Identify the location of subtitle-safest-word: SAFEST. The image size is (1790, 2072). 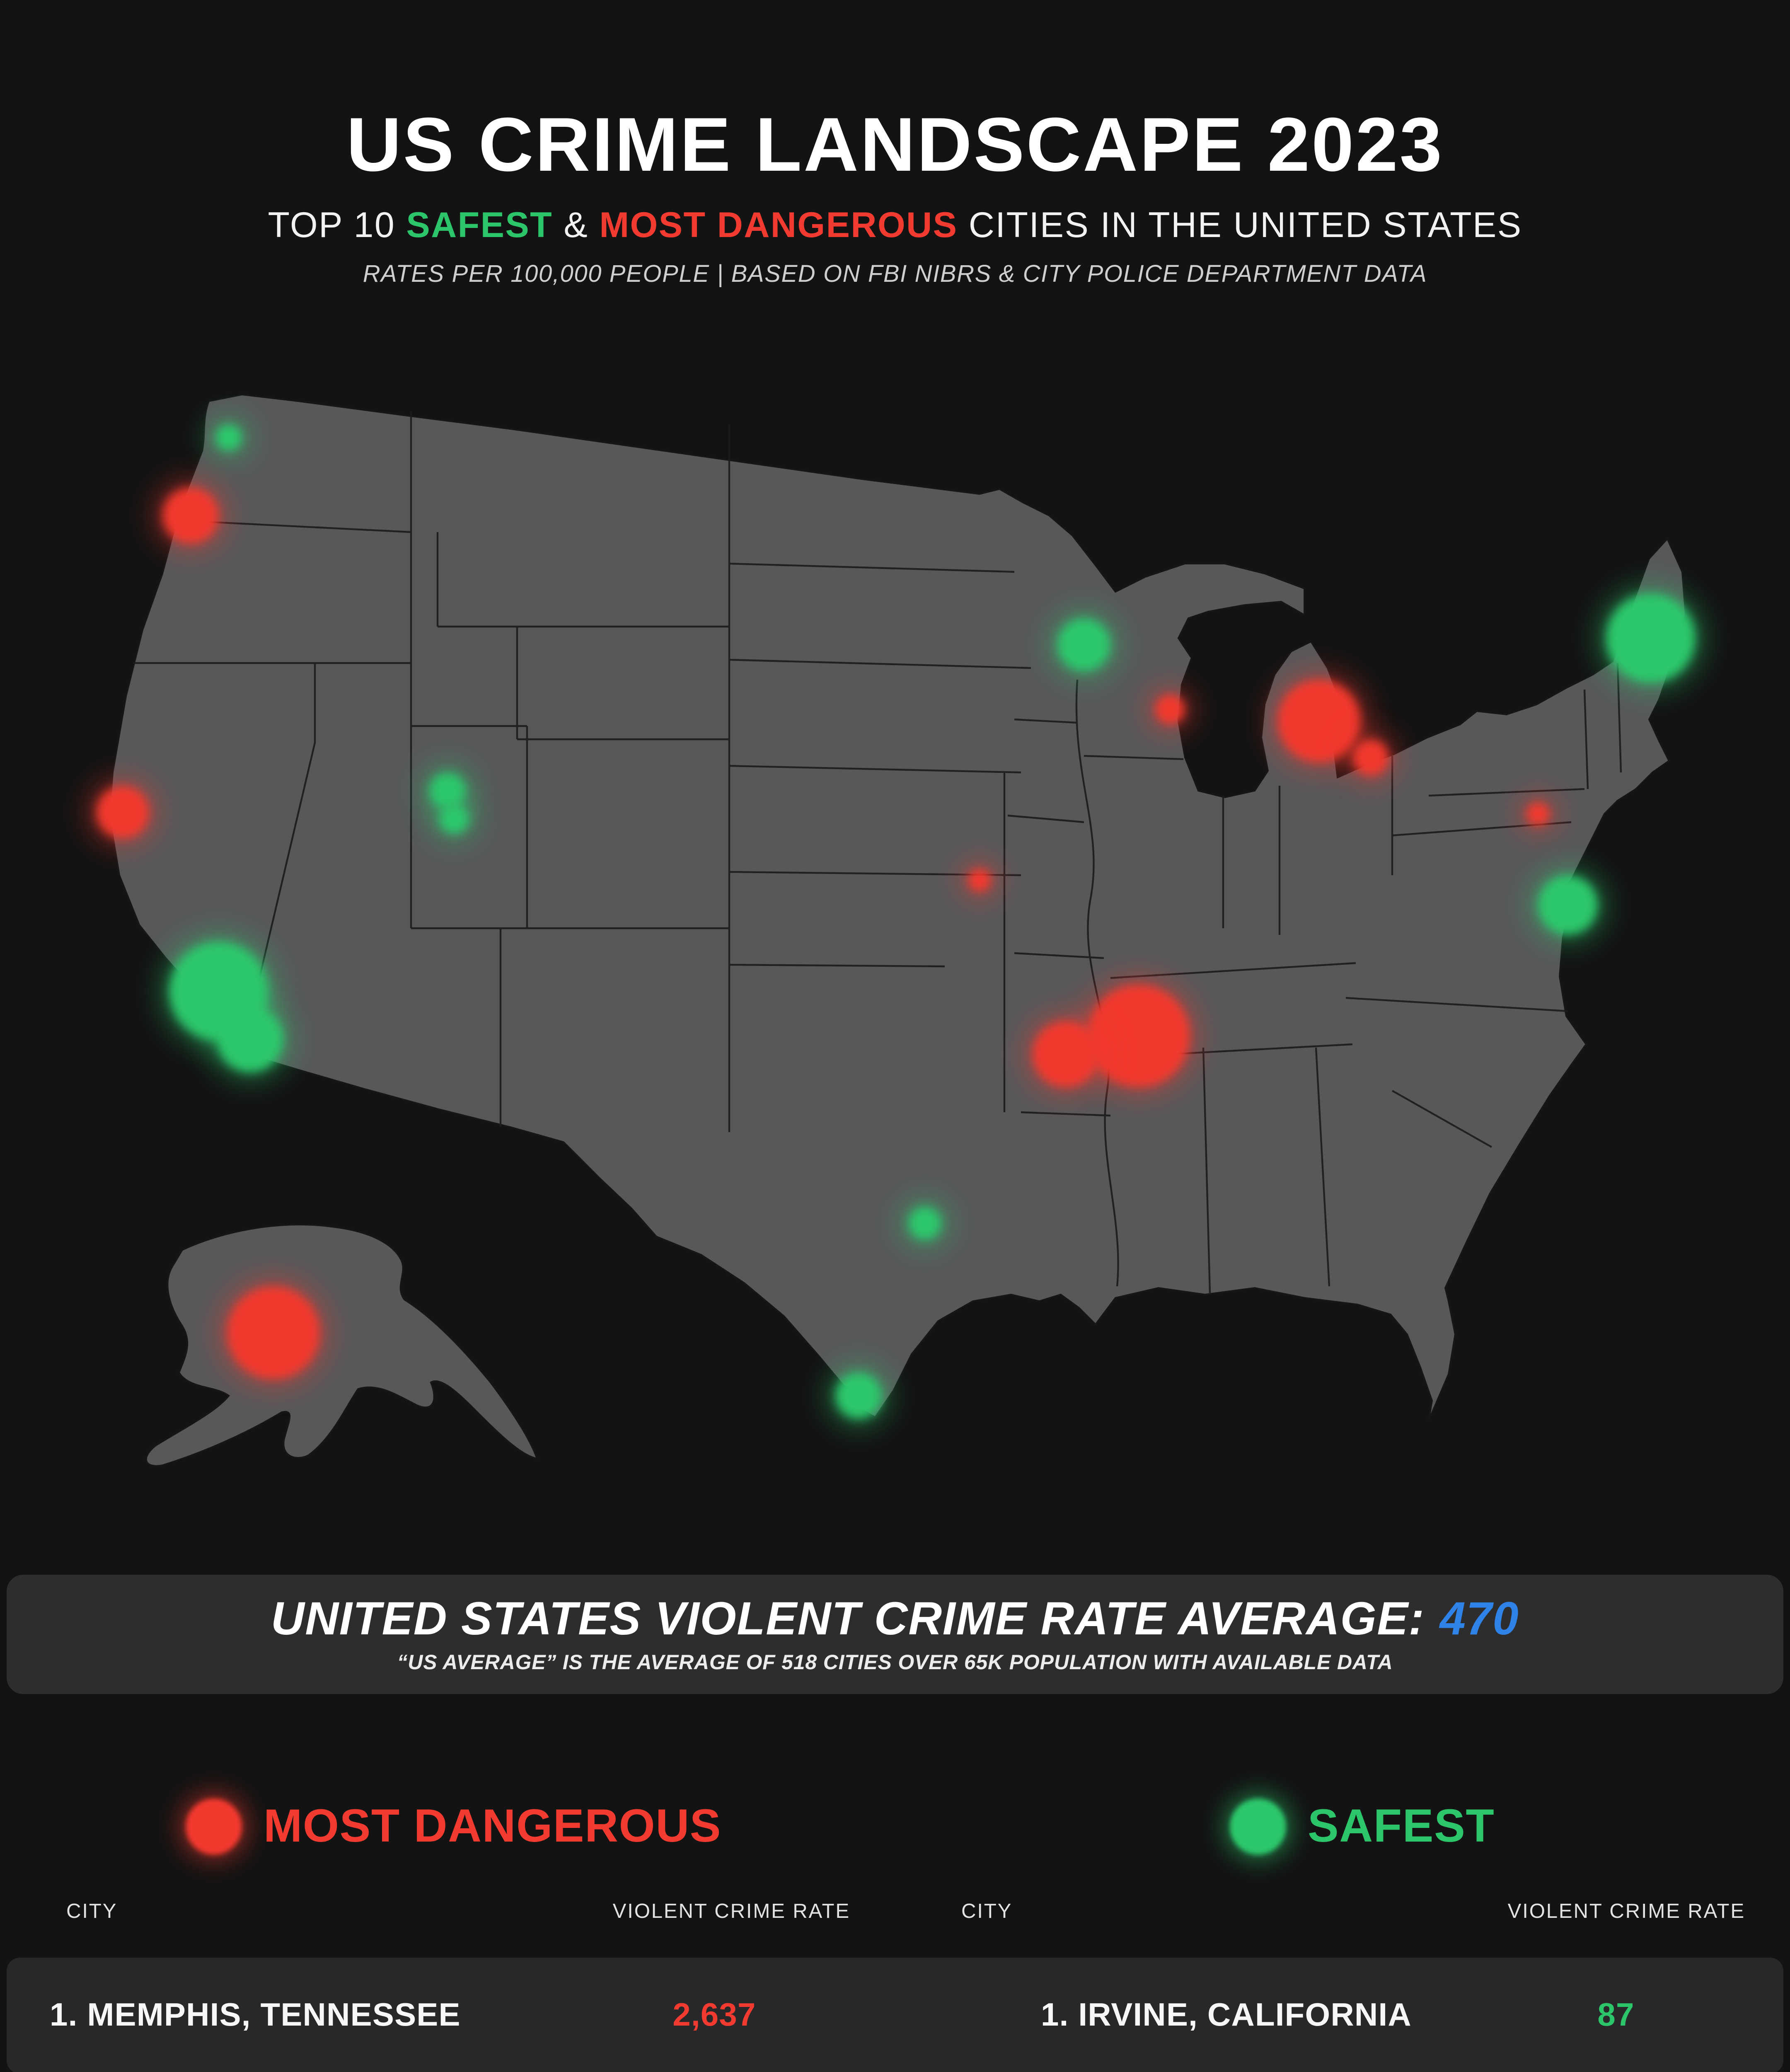
(479, 225).